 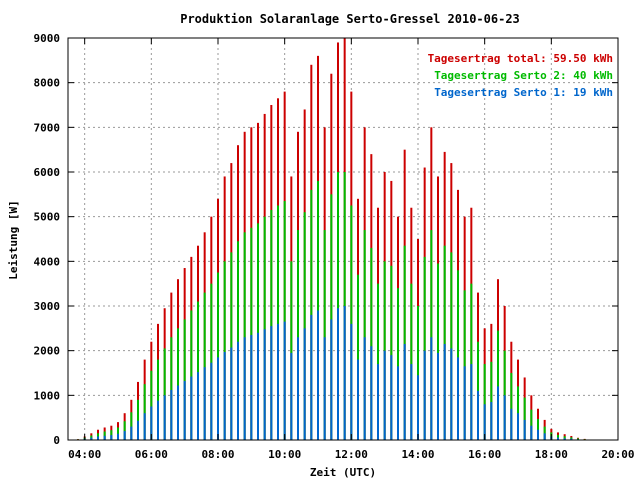 What do you see at coordinates (343, 472) in the screenshot?
I see `x-axis-label: Zeit (UTC)` at bounding box center [343, 472].